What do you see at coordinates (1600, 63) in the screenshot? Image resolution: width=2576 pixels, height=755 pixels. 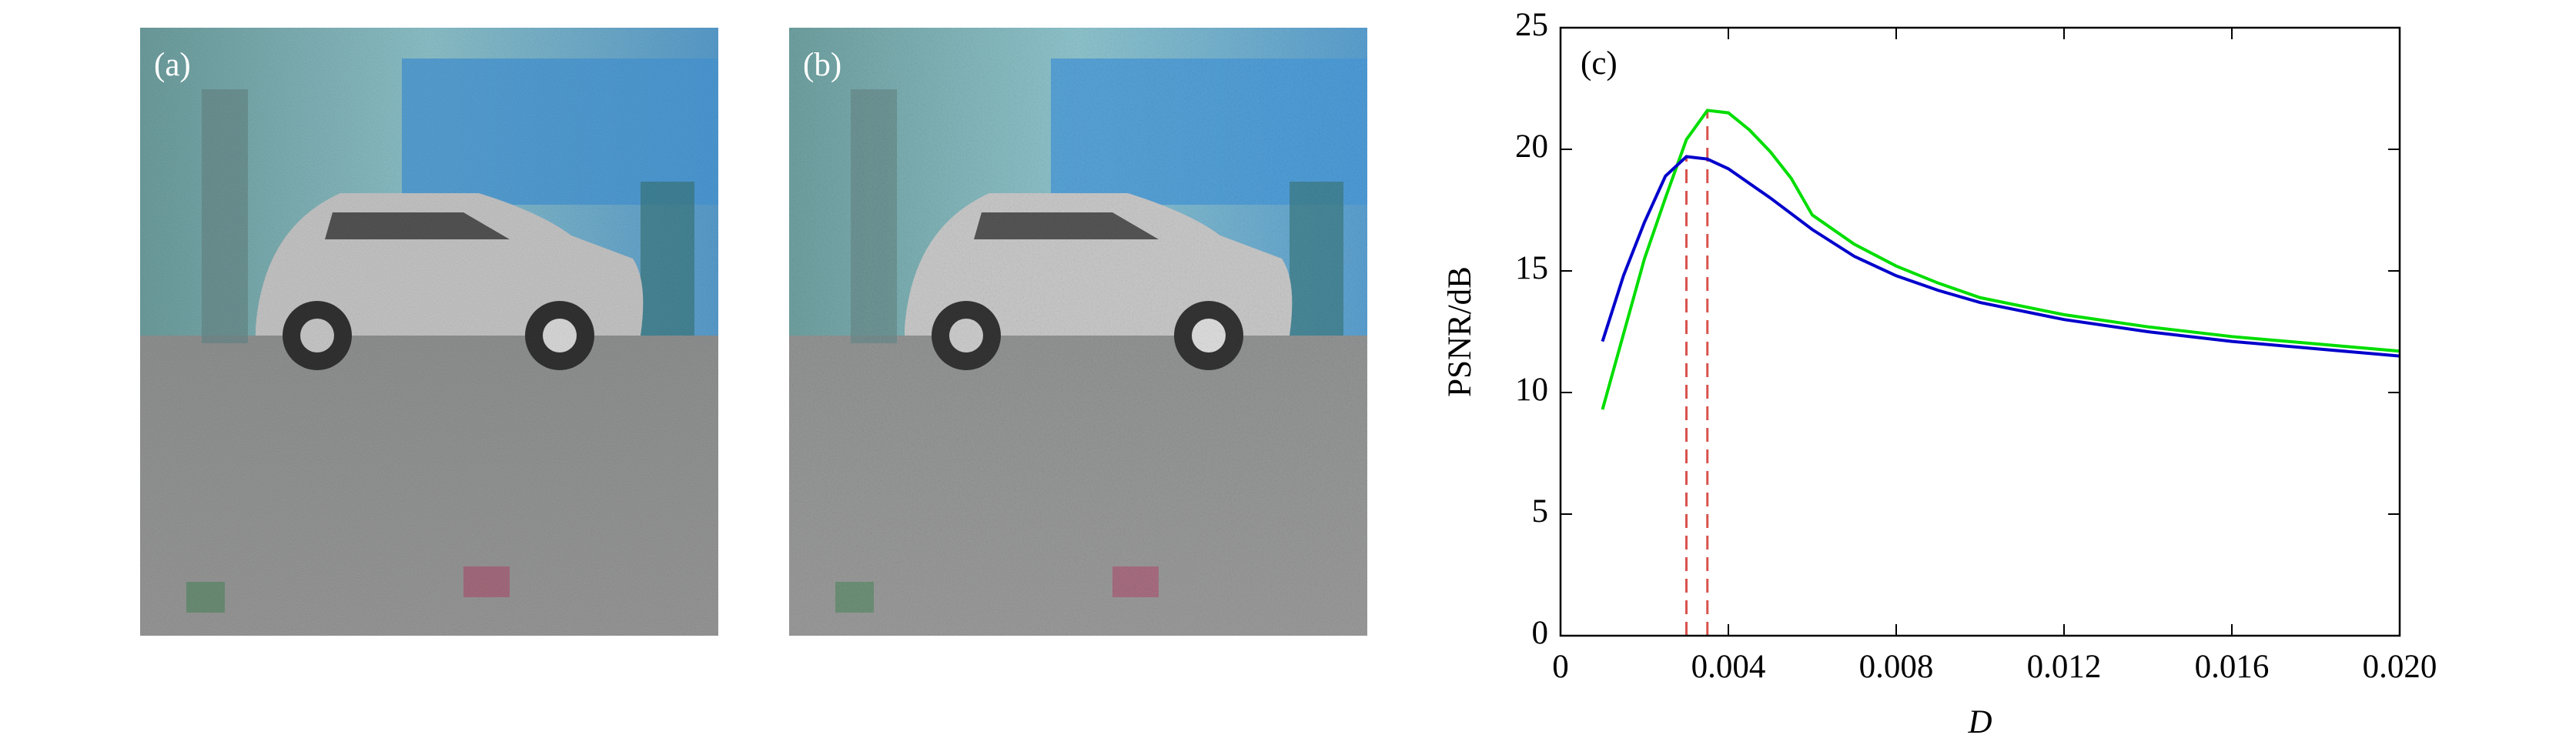 I see `annotation: (c)` at bounding box center [1600, 63].